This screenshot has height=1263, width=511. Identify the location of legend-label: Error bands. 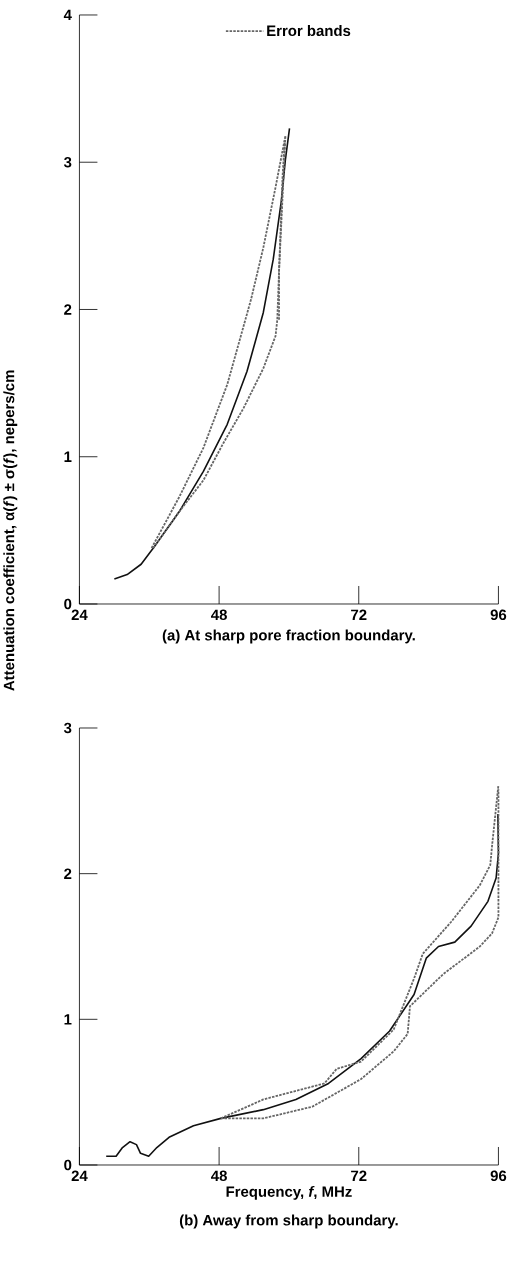
(308, 31).